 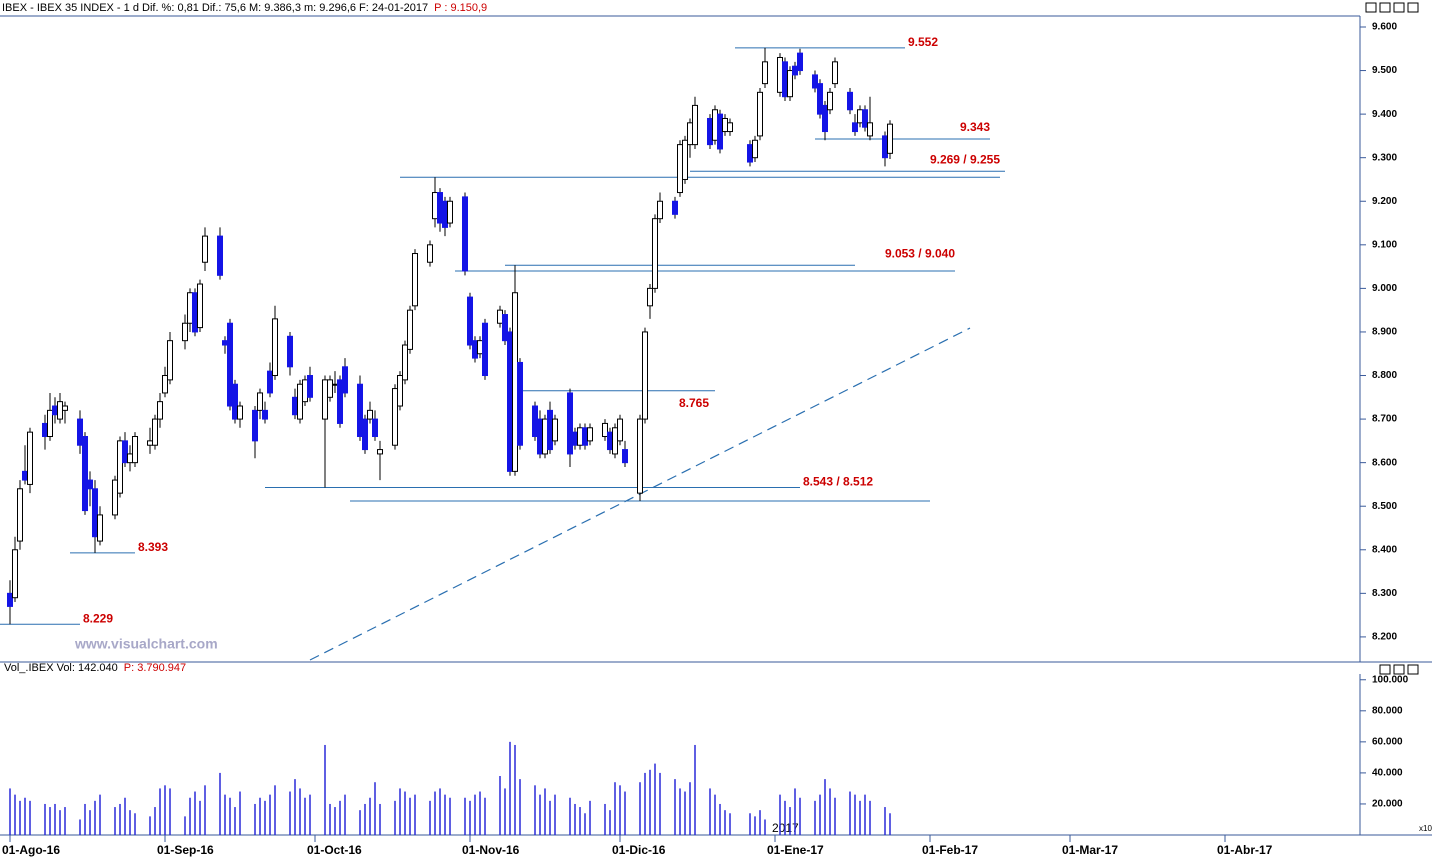 What do you see at coordinates (1413, 7) in the screenshot?
I see `button-close` at bounding box center [1413, 7].